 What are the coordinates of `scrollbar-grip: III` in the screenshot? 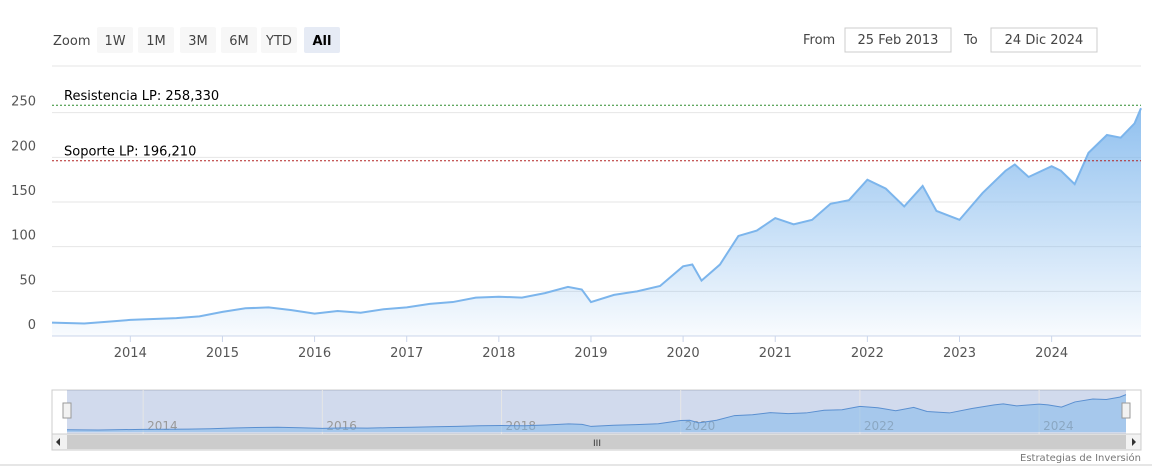 It's located at (597, 444).